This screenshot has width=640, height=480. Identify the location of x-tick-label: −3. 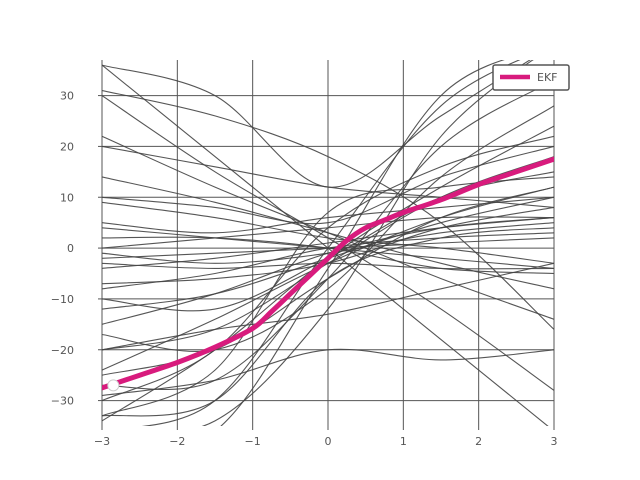
(102, 441).